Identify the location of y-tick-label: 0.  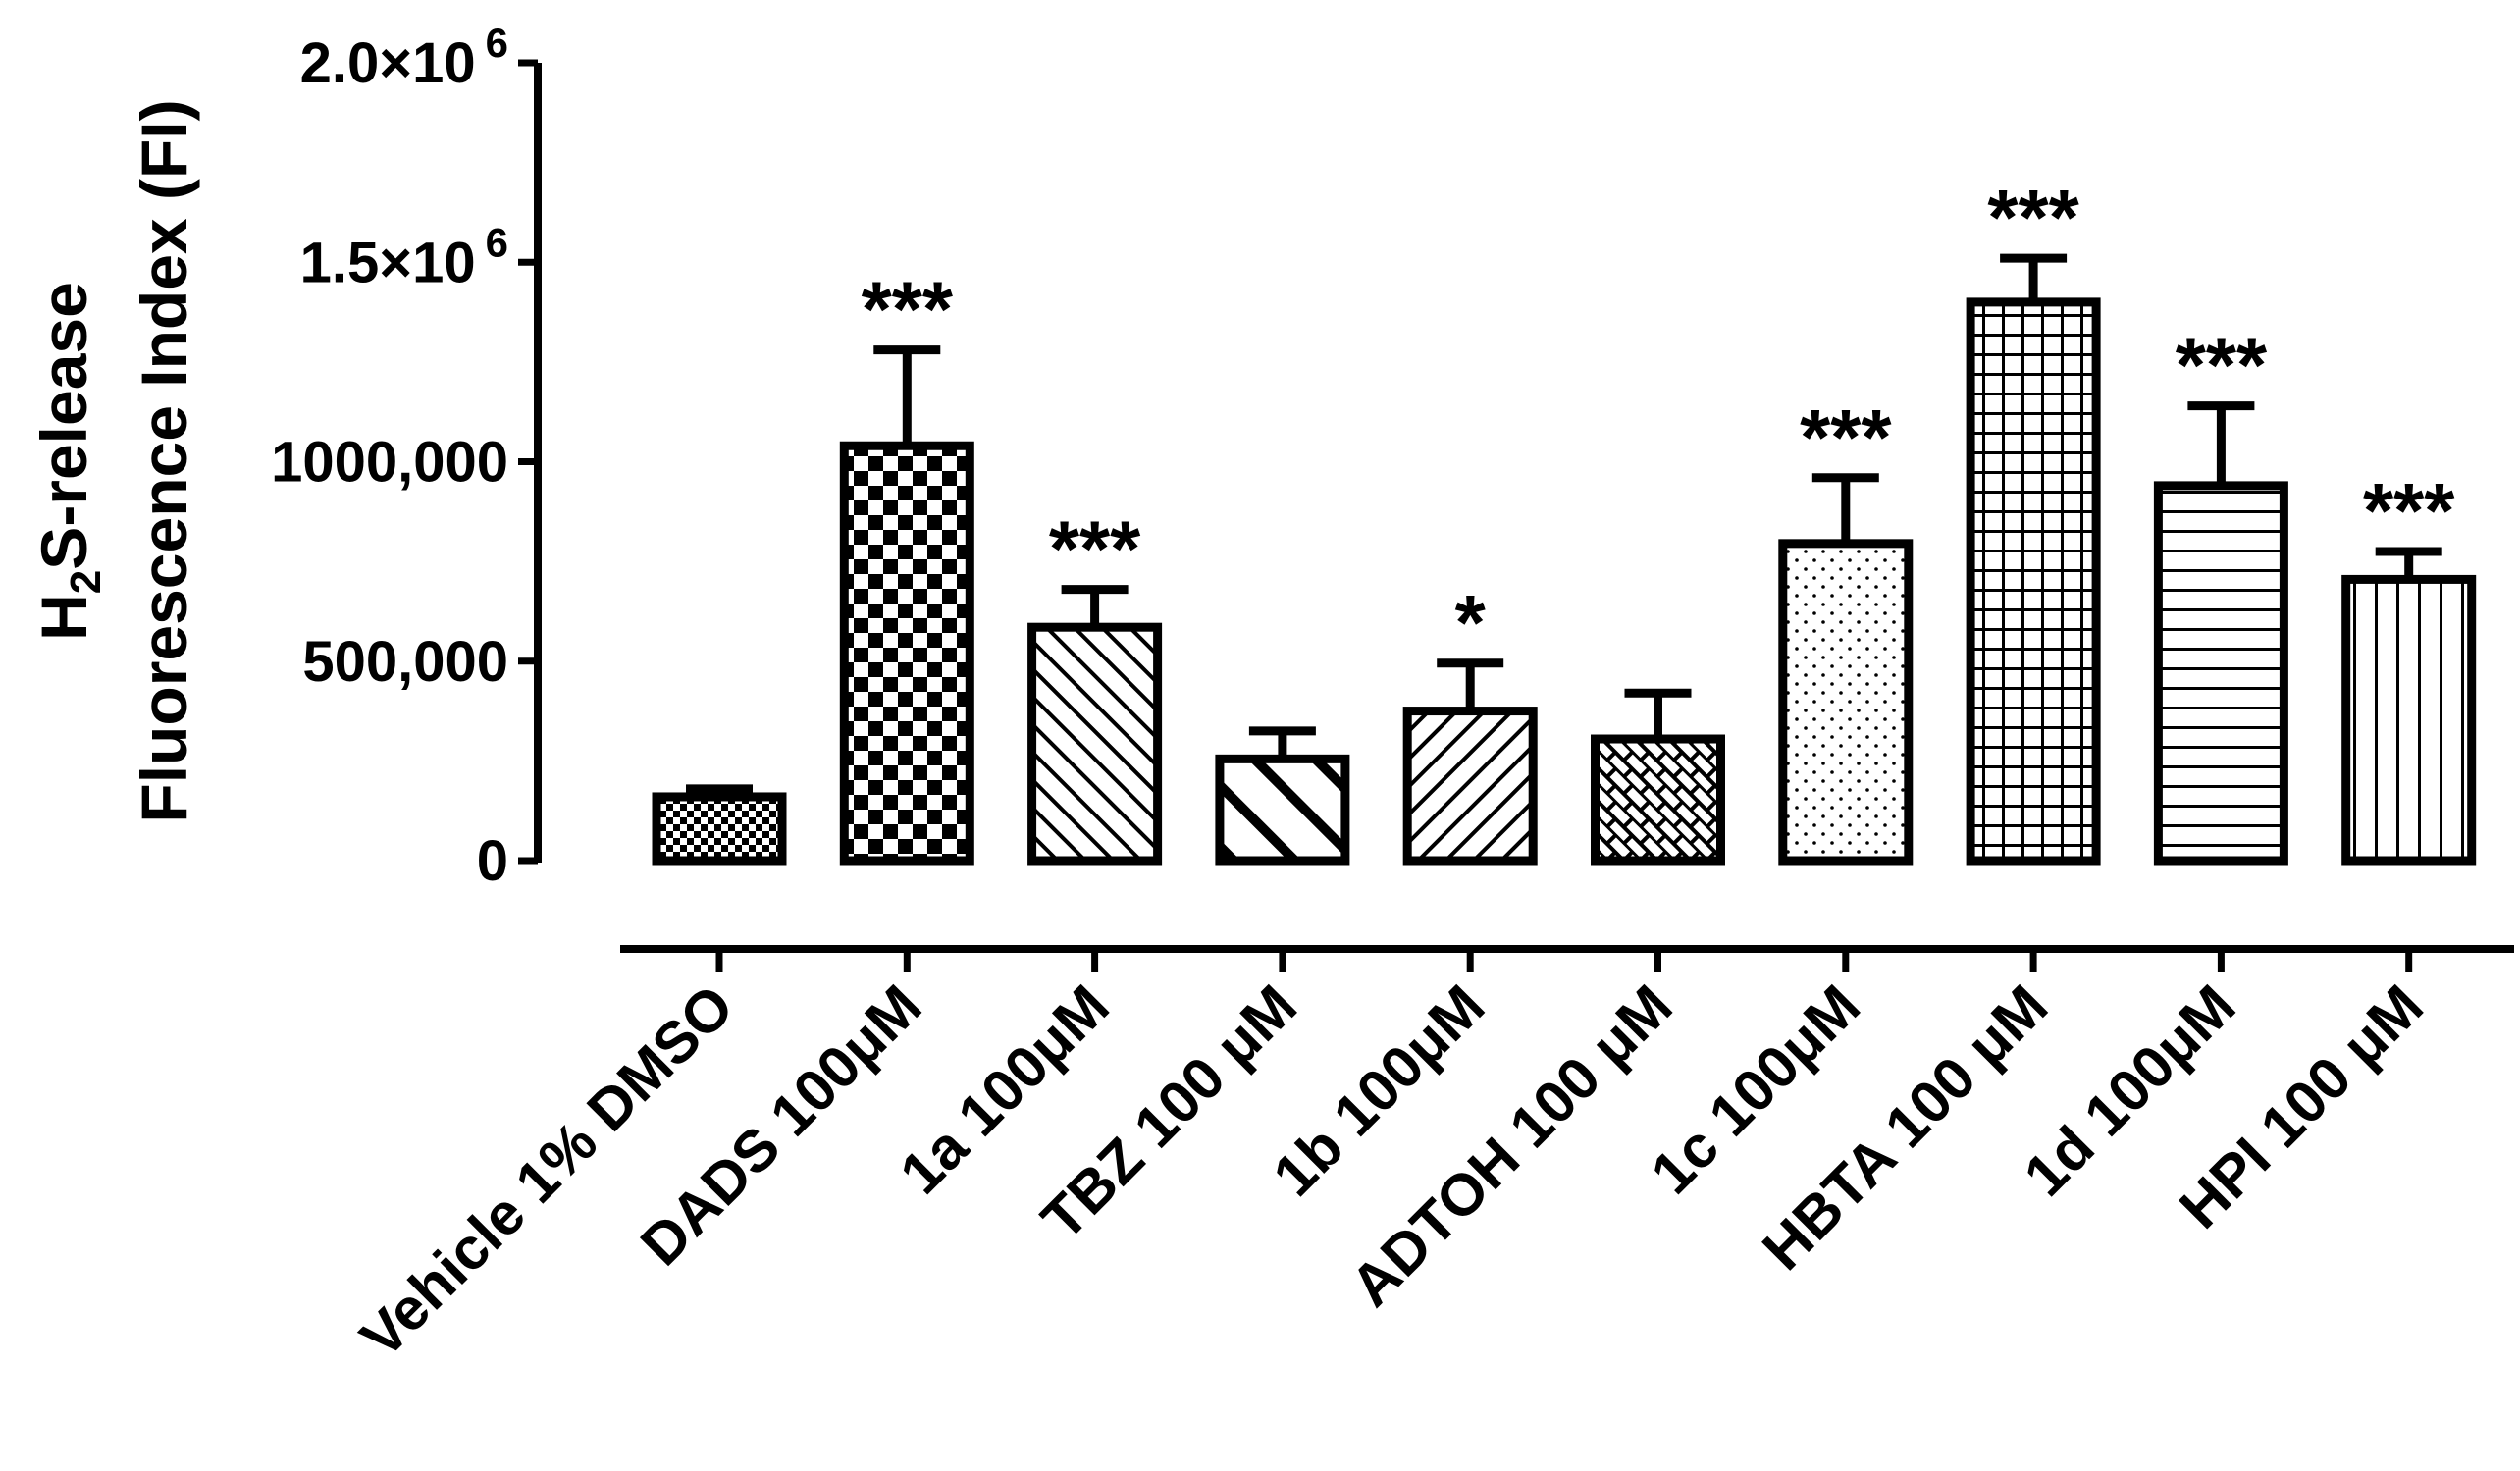
(492, 861).